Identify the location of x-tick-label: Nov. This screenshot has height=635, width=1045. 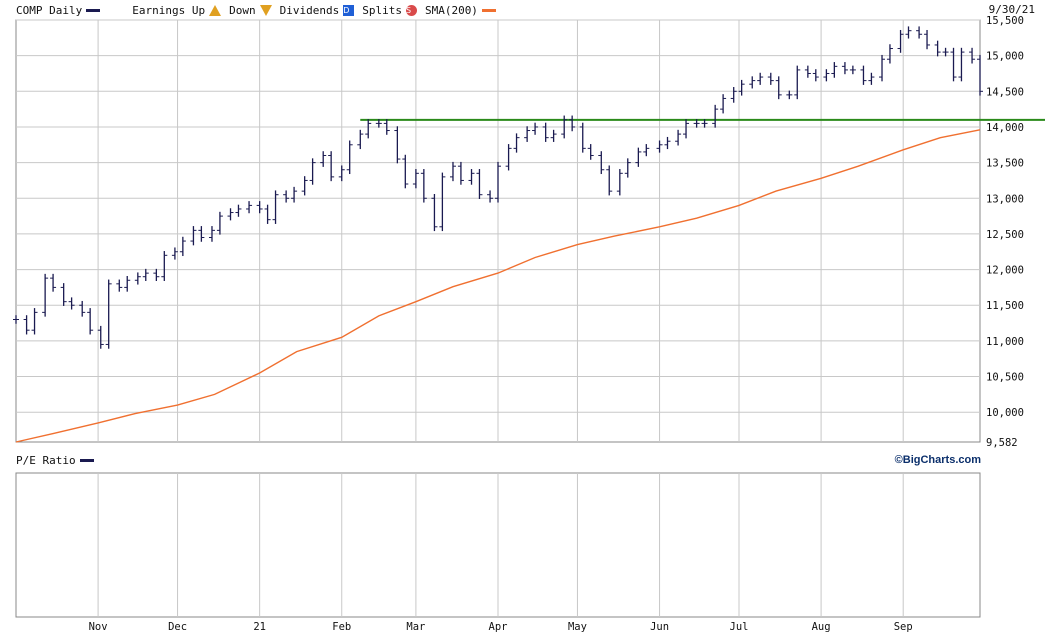
(98, 627).